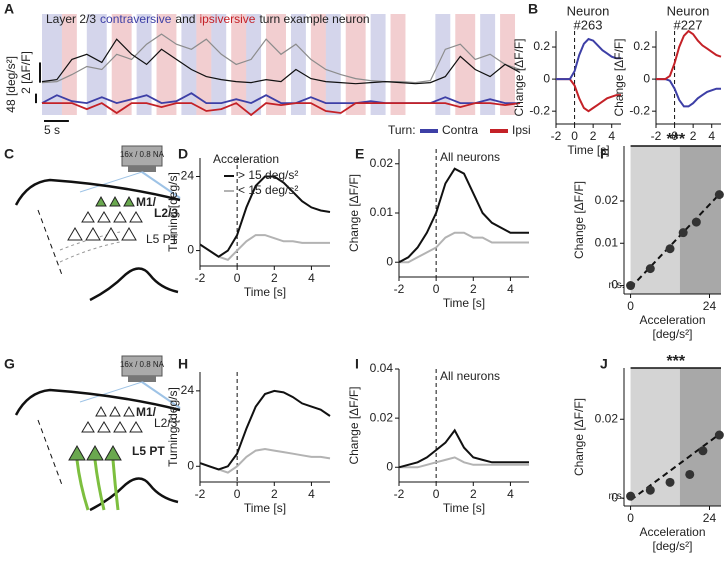 Image resolution: width=726 pixels, height=561 pixels. What do you see at coordinates (188, 390) in the screenshot?
I see `y-tick-label: 24` at bounding box center [188, 390].